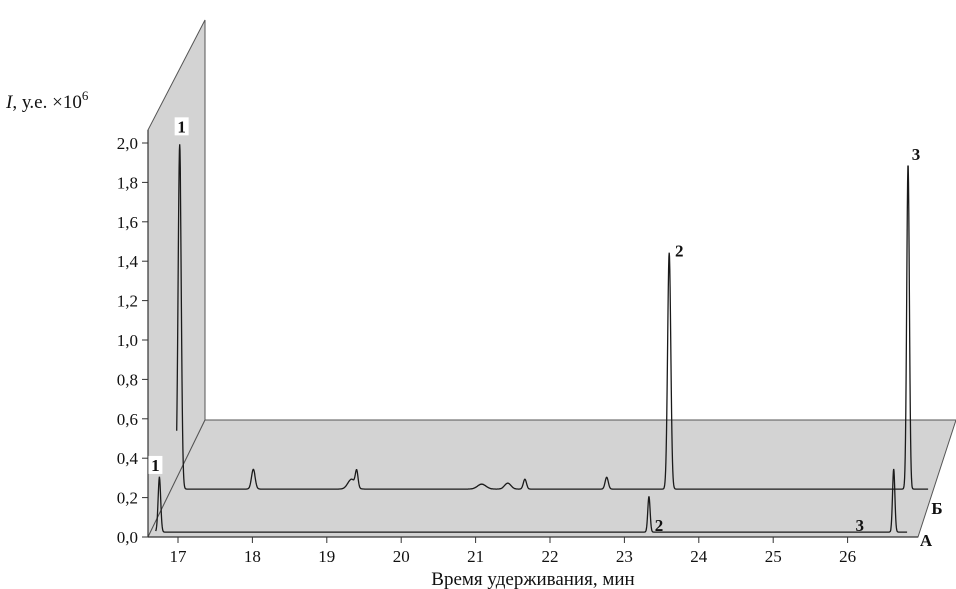 This screenshot has width=956, height=589. I want to click on y-tick-label: 0,0, so click(127, 537).